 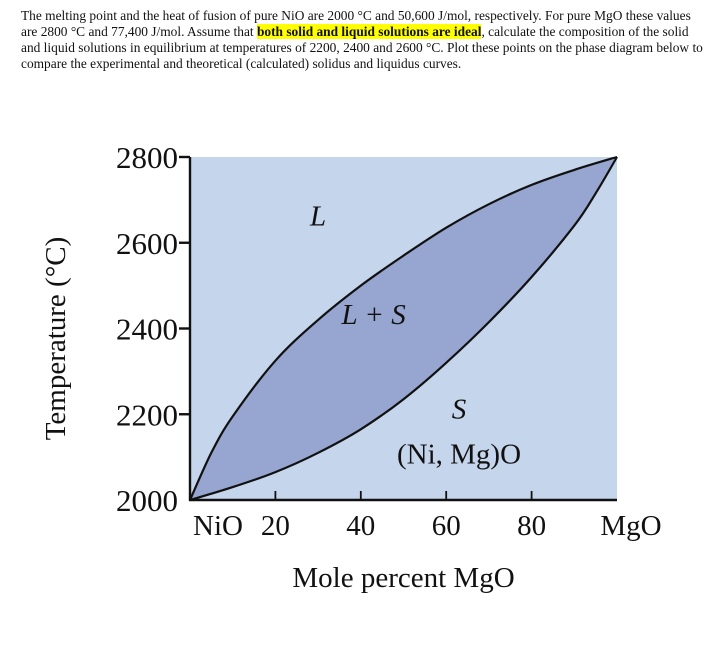 What do you see at coordinates (459, 455) in the screenshot?
I see `region-label: (Ni, Mg)O` at bounding box center [459, 455].